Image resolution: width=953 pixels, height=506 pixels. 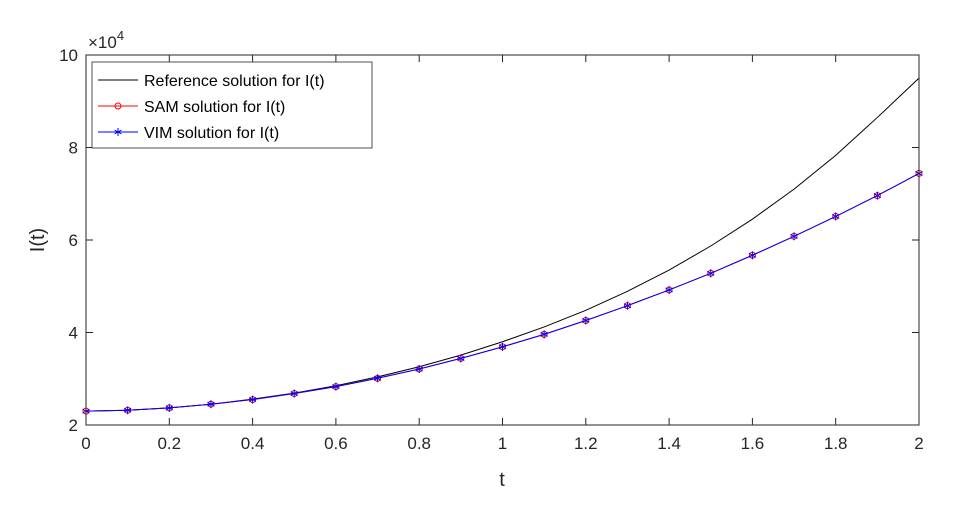 What do you see at coordinates (73, 425) in the screenshot?
I see `y-tick-label: 2` at bounding box center [73, 425].